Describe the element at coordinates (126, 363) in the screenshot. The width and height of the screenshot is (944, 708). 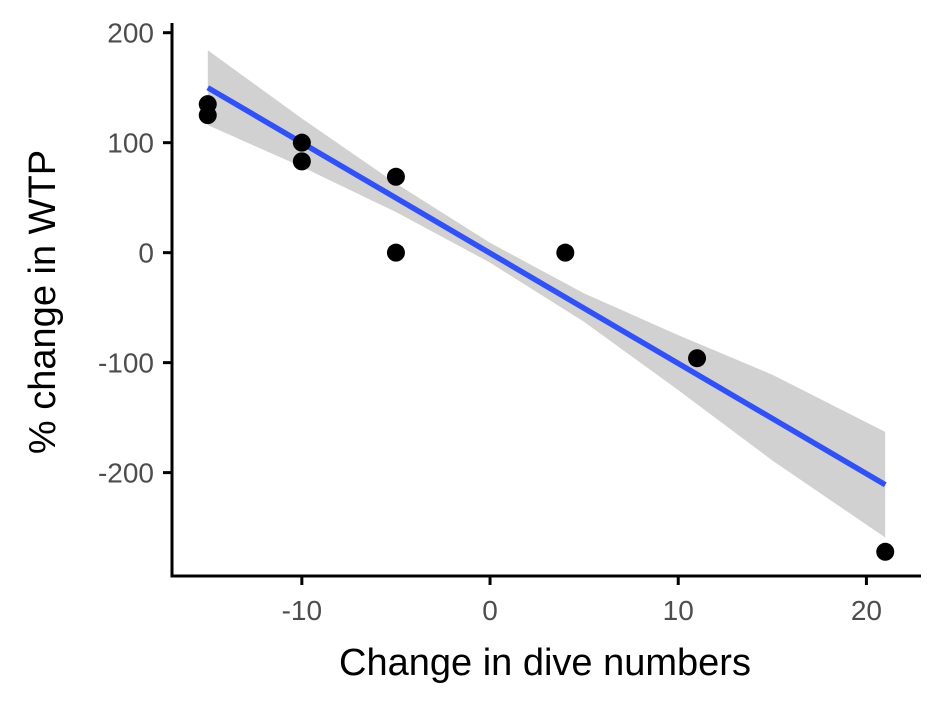
I see `y-tick-label: -100` at that location.